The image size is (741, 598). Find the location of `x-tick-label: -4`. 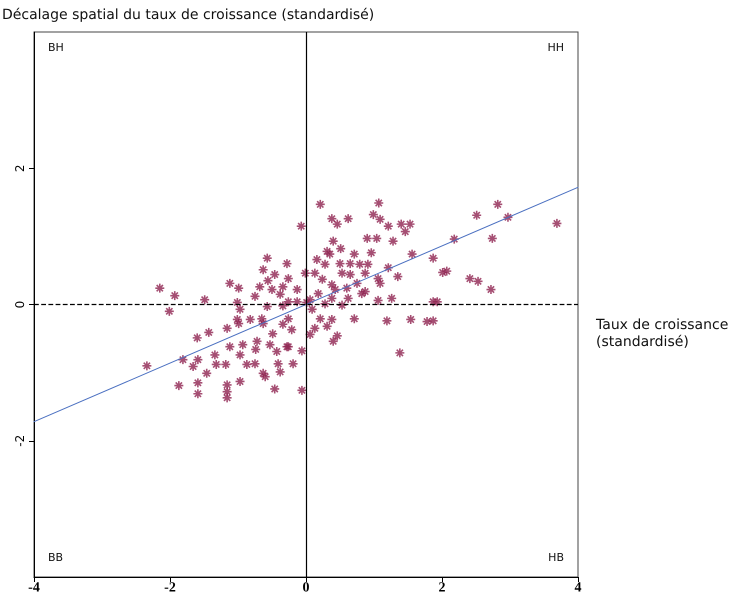

x-tick-label: -4 is located at coordinates (34, 588).